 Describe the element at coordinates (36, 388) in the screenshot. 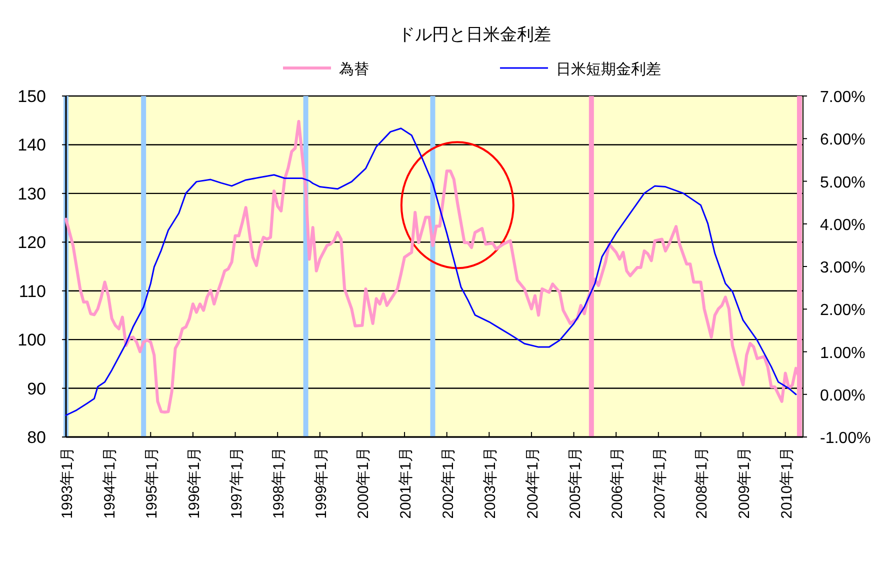

I see `ytick: 90` at that location.